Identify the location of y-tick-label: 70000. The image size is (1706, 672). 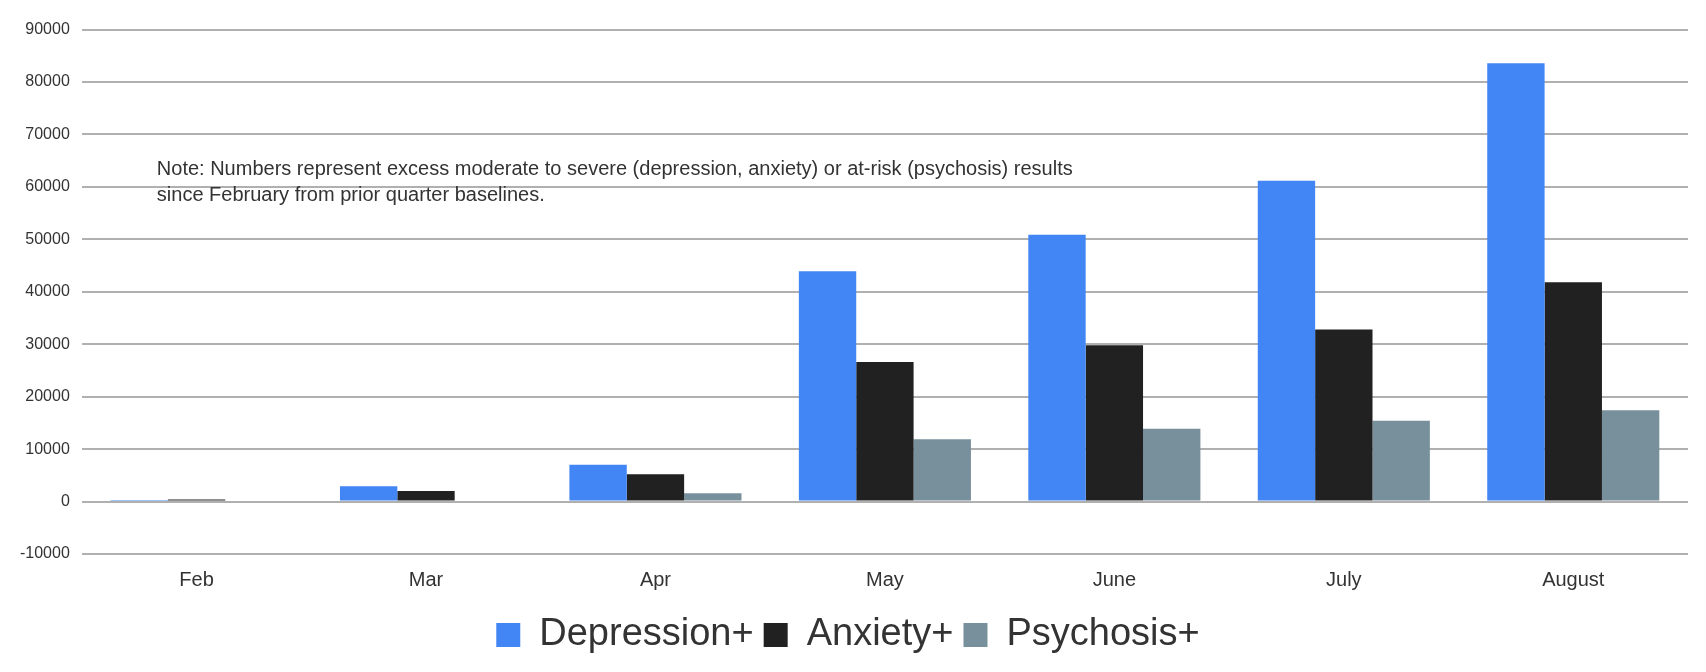
(47, 133).